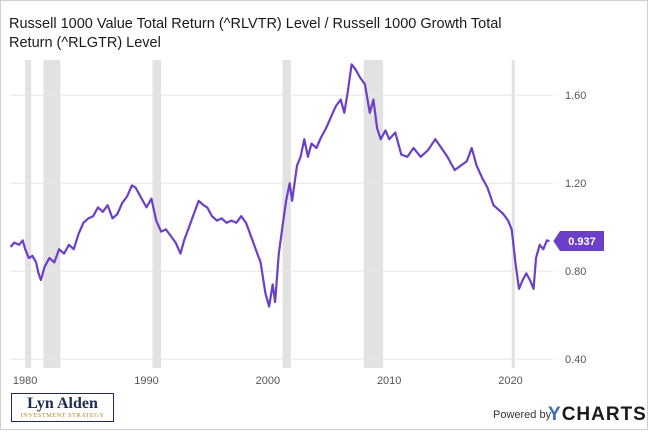  I want to click on y-tick-label: 1.20, so click(575, 184).